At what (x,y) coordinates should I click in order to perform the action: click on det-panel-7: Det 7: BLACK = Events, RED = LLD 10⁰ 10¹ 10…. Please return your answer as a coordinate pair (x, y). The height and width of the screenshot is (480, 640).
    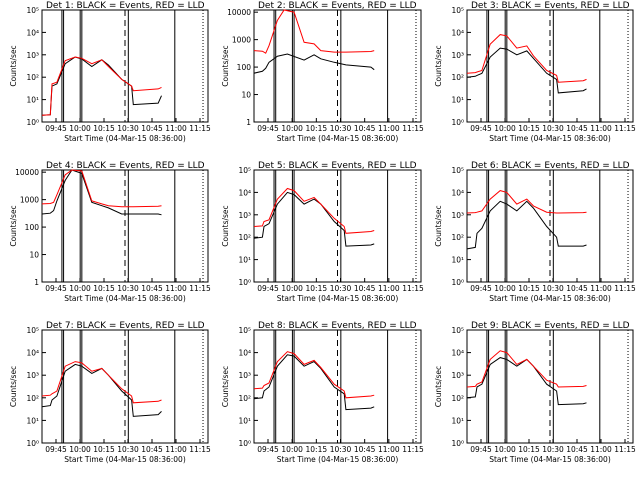
    Looking at the image, I should click on (110, 392).